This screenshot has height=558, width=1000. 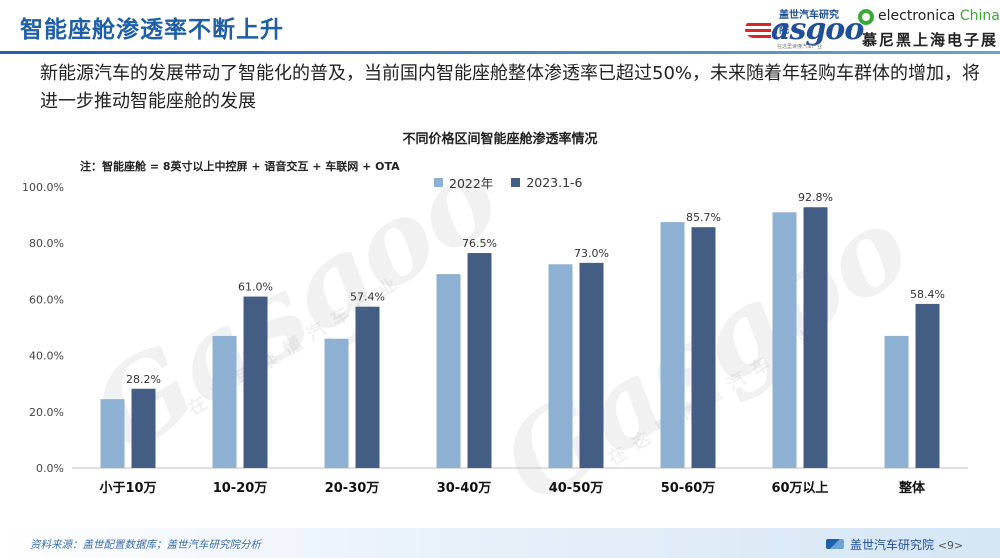 What do you see at coordinates (929, 28) in the screenshot?
I see `electronica-logo: electronica China 慕尼黑上海电子展` at bounding box center [929, 28].